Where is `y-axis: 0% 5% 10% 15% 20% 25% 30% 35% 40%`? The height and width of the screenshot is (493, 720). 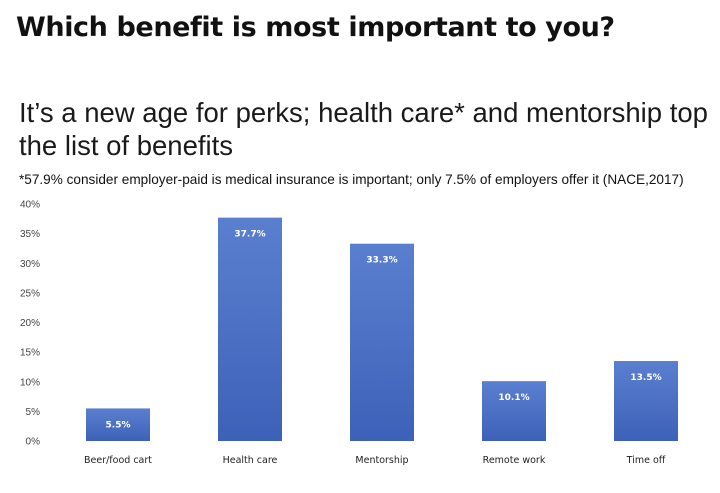 y-axis: 0% 5% 10% 15% 20% 25% 30% 35% 40% is located at coordinates (30, 324).